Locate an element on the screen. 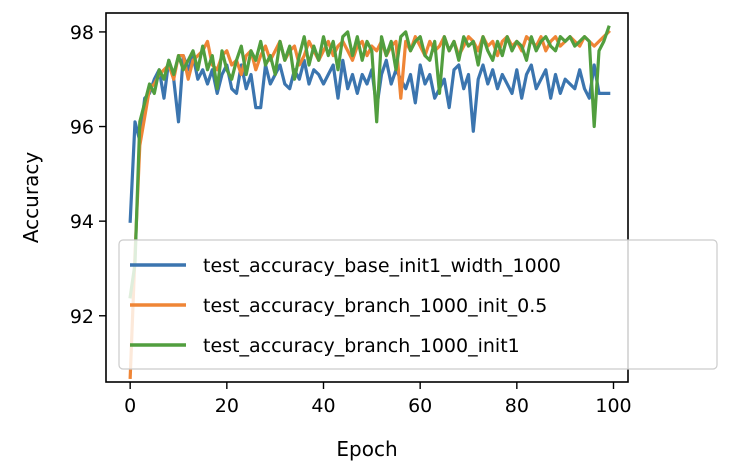 This screenshot has height=470, width=734. legend-label-2: test_accuracy_branch_1000_init_0.5 is located at coordinates (375, 306).